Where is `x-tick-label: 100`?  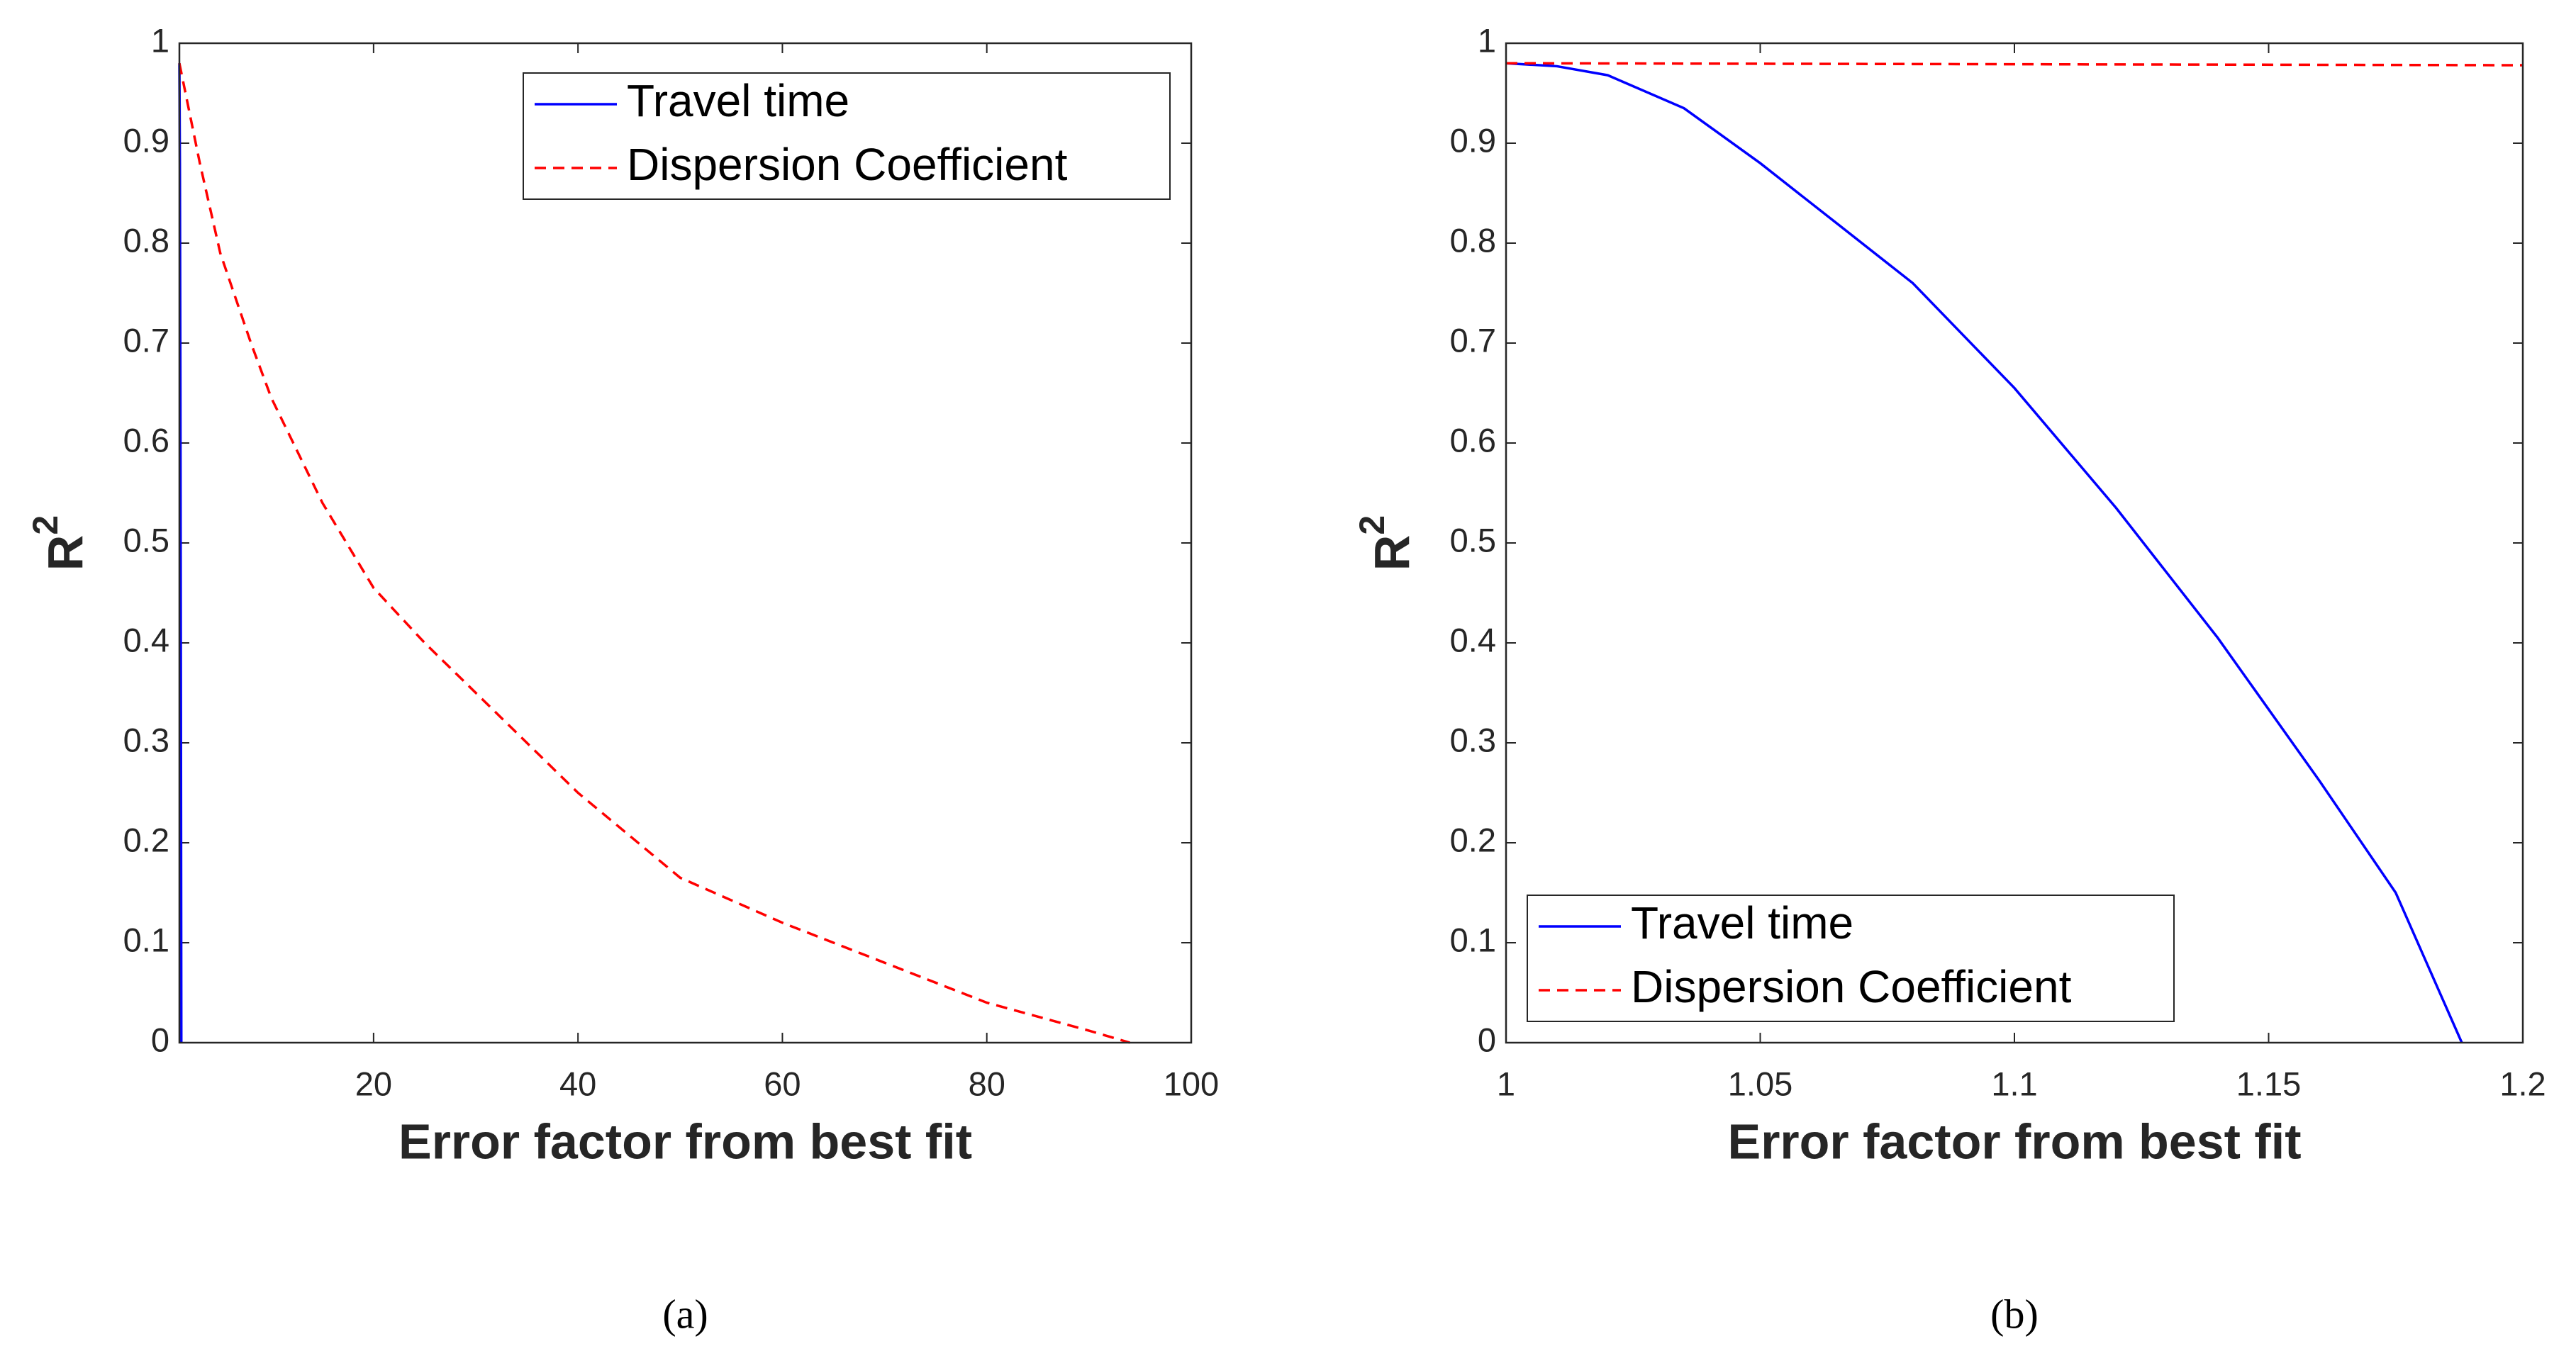
x-tick-label: 100 is located at coordinates (1191, 1083).